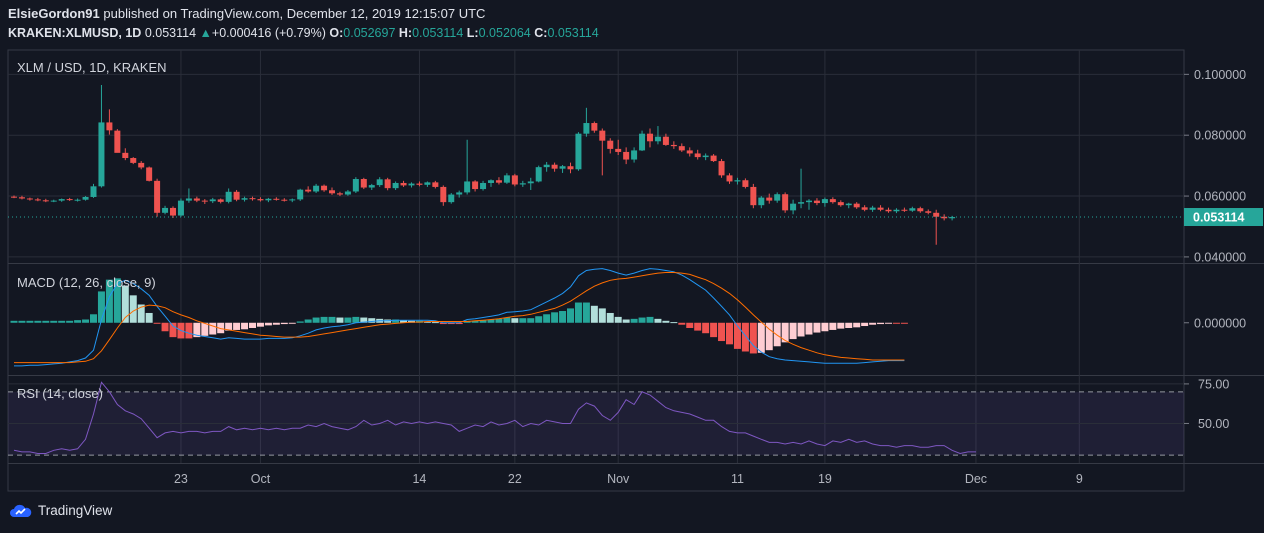 Image resolution: width=1264 pixels, height=533 pixels. Describe the element at coordinates (976, 479) in the screenshot. I see `x-tick-label: Dec` at that location.